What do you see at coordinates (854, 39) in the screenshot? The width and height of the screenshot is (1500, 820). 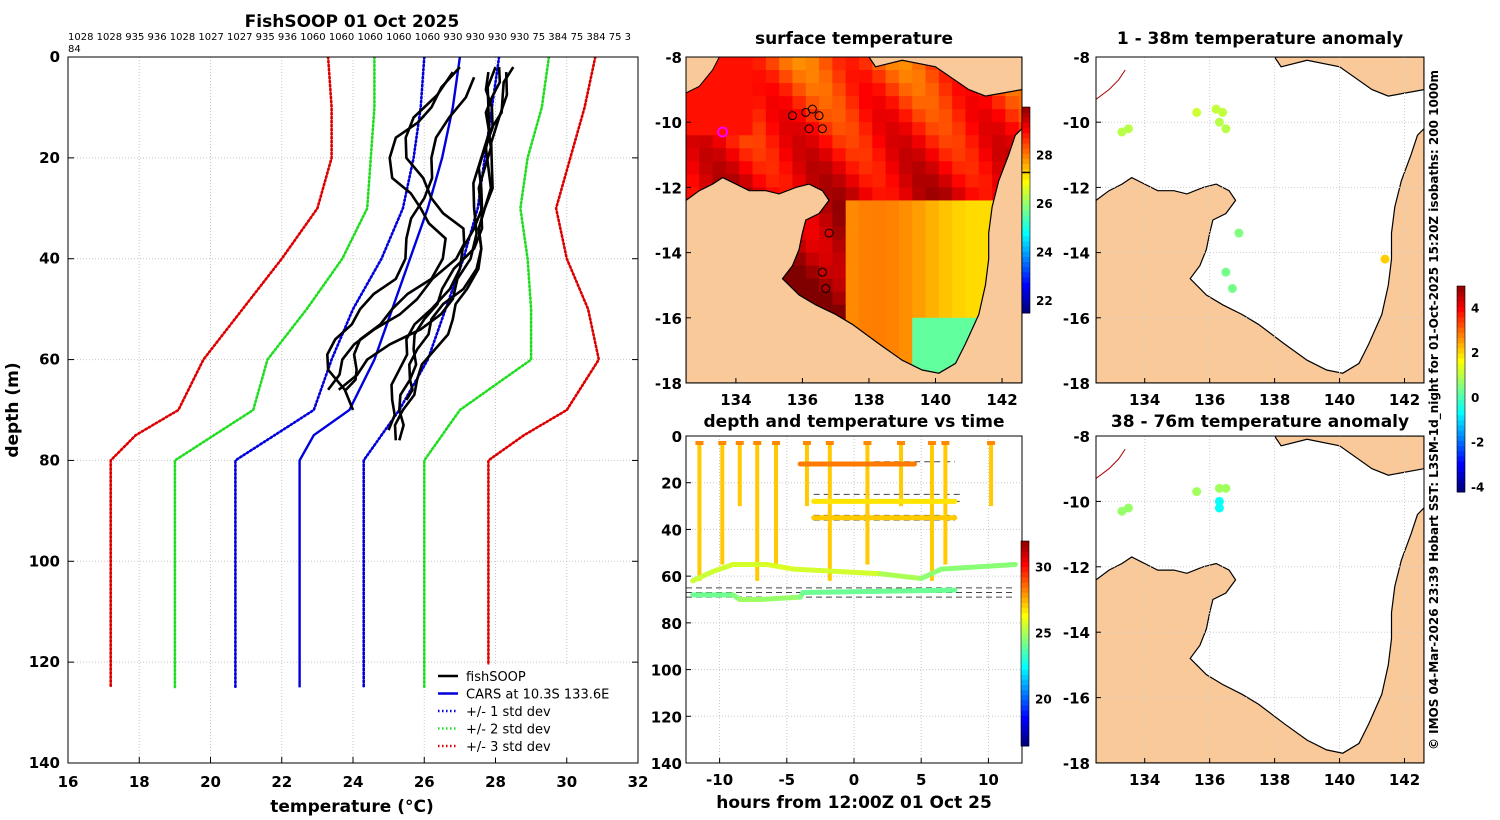 I see `sst-title: surface temperature` at bounding box center [854, 39].